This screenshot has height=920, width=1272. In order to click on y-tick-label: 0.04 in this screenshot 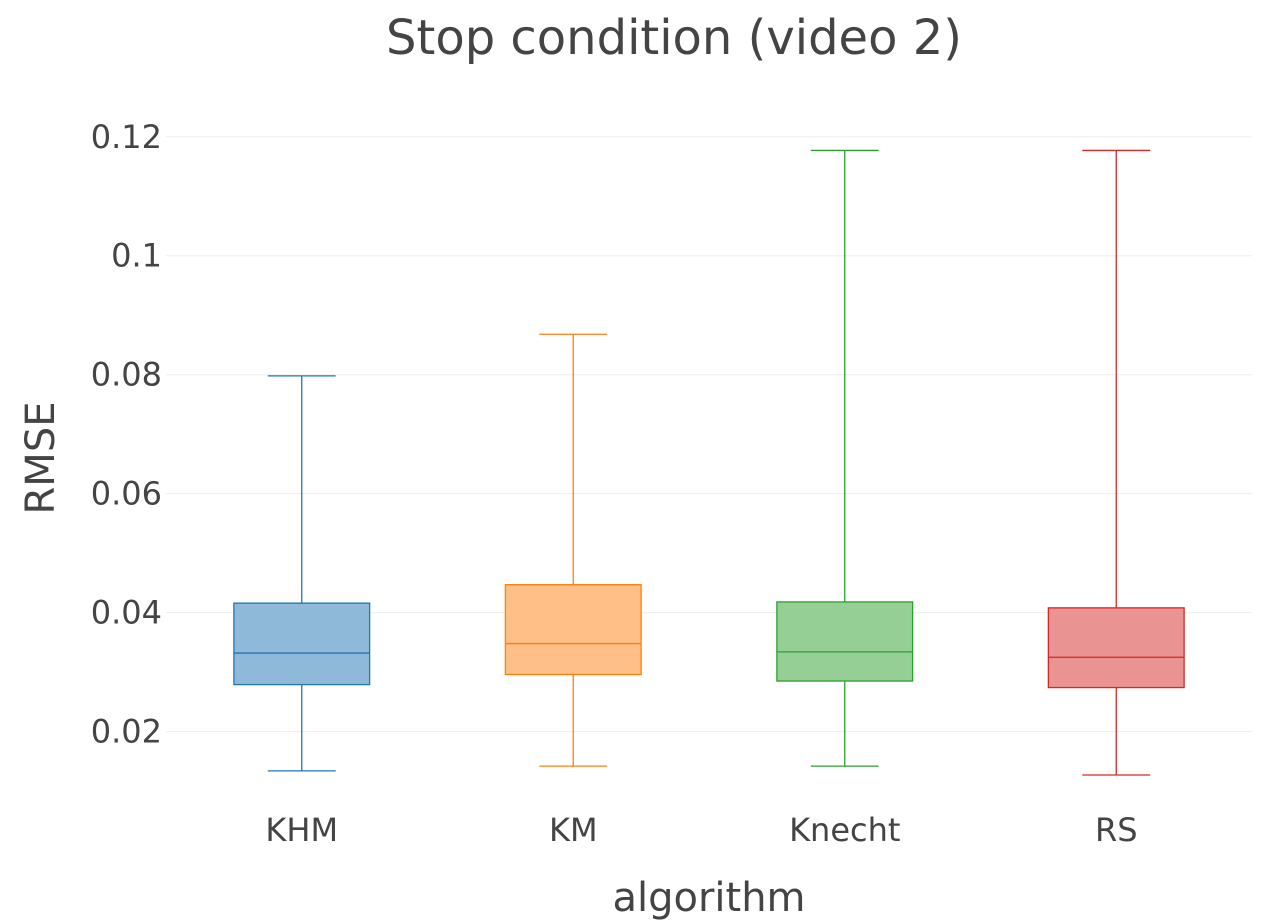, I will do `click(126, 613)`.